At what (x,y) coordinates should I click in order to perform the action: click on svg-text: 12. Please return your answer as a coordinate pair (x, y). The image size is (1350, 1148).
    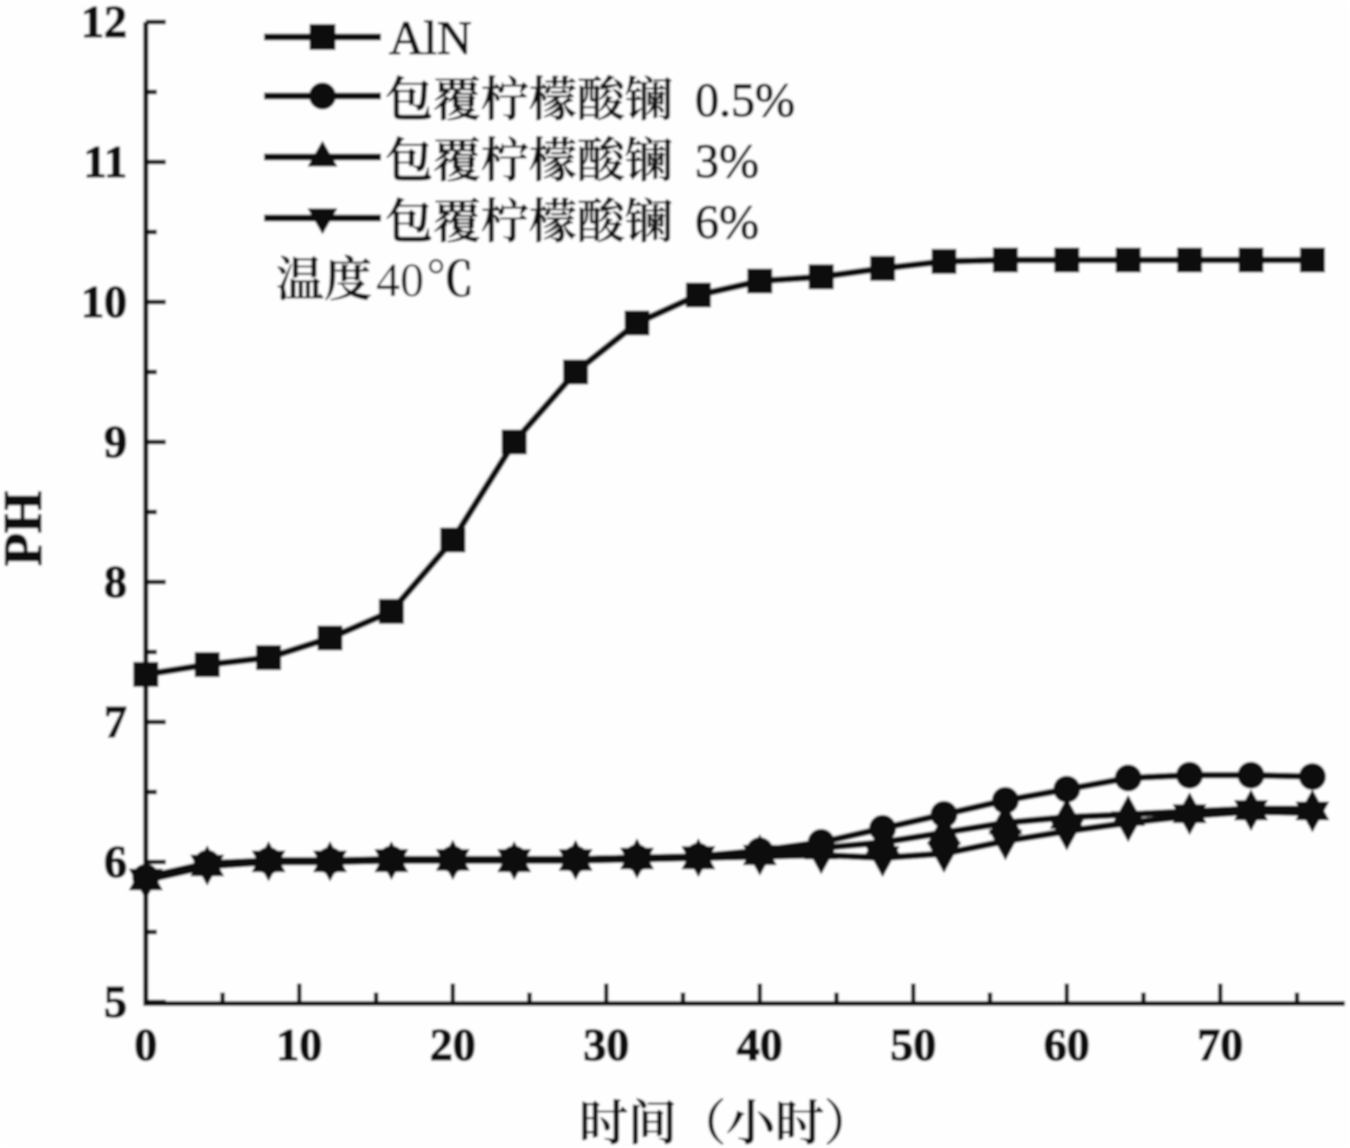
    Looking at the image, I should click on (104, 23).